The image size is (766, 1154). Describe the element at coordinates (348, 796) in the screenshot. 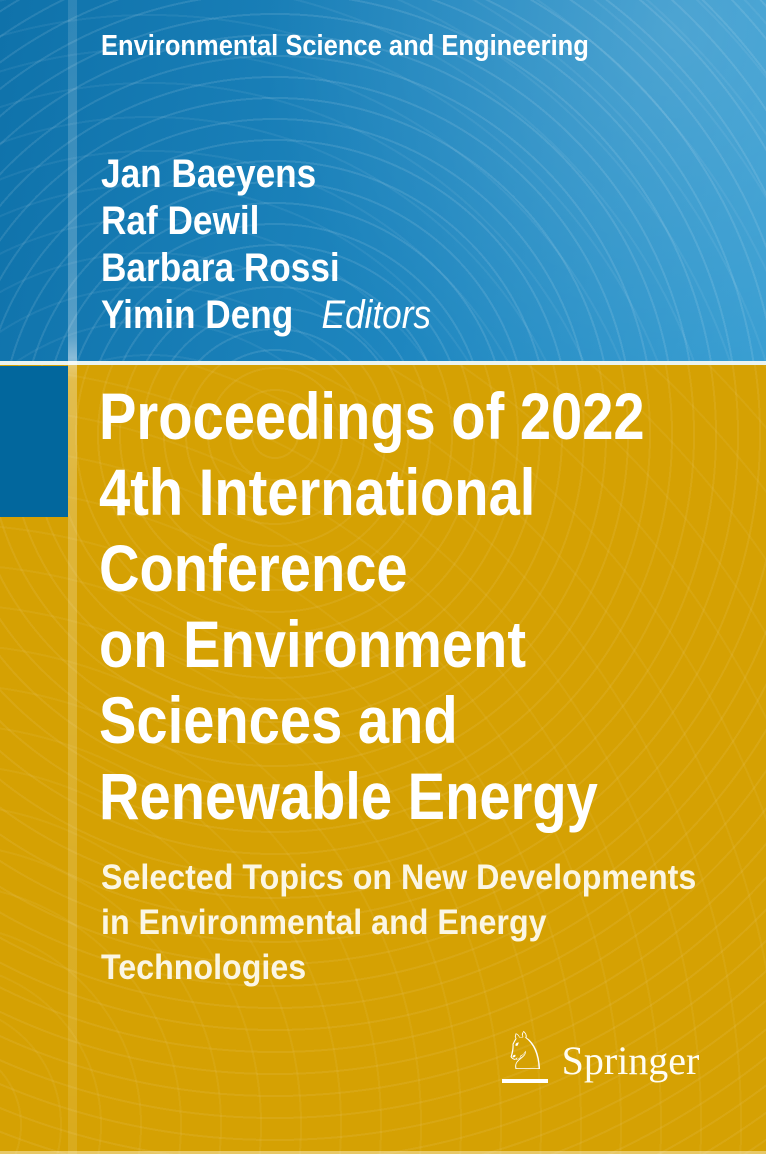

I see `book-title-line: Renewable Energy` at that location.